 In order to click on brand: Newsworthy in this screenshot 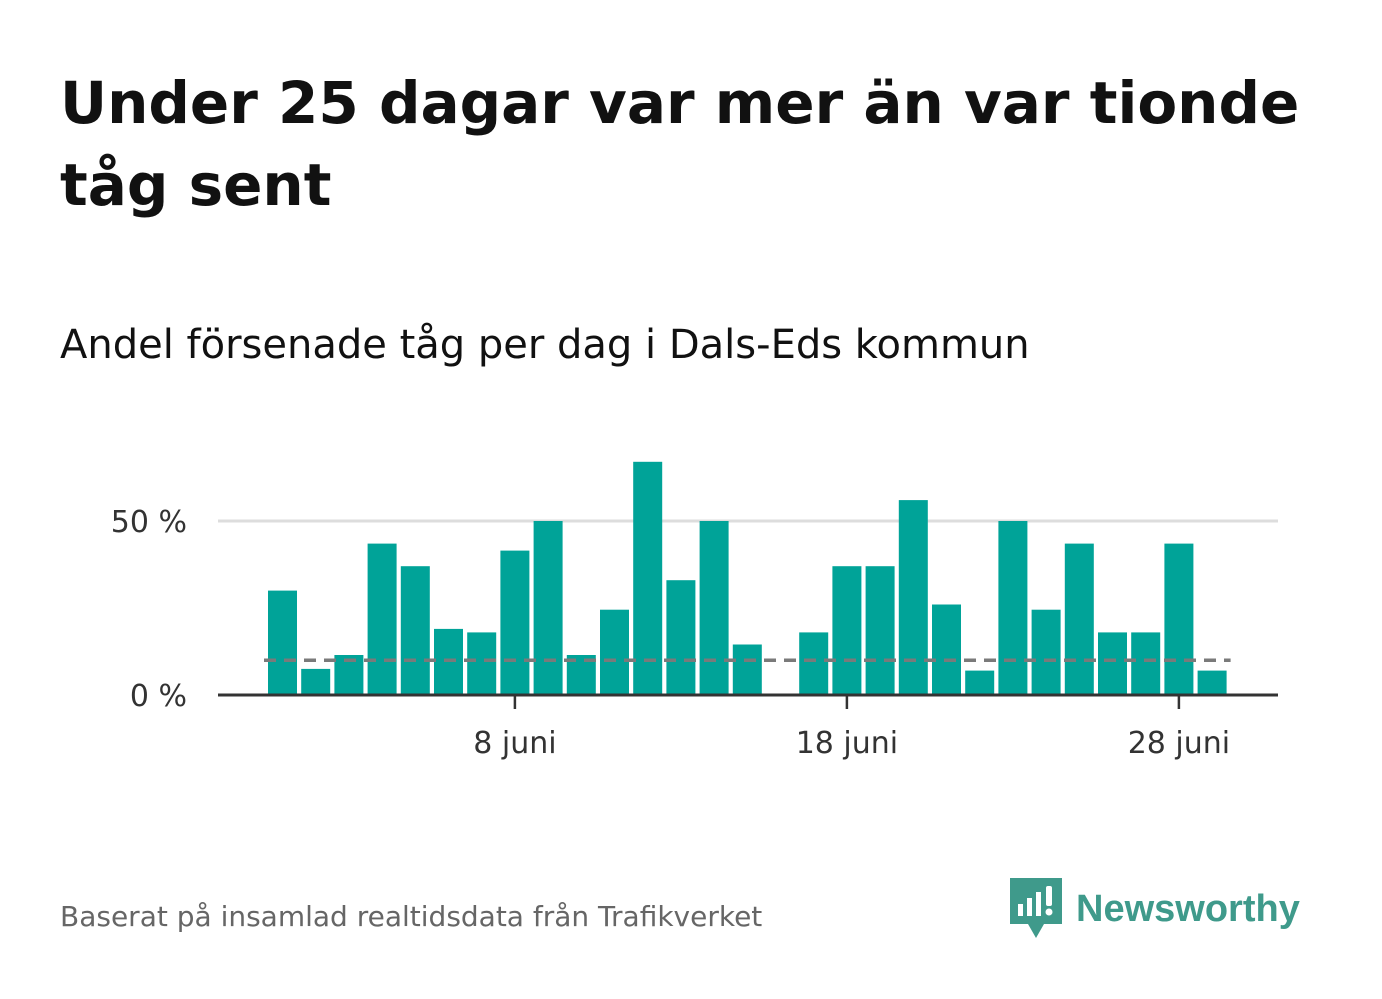, I will do `click(1155, 909)`.